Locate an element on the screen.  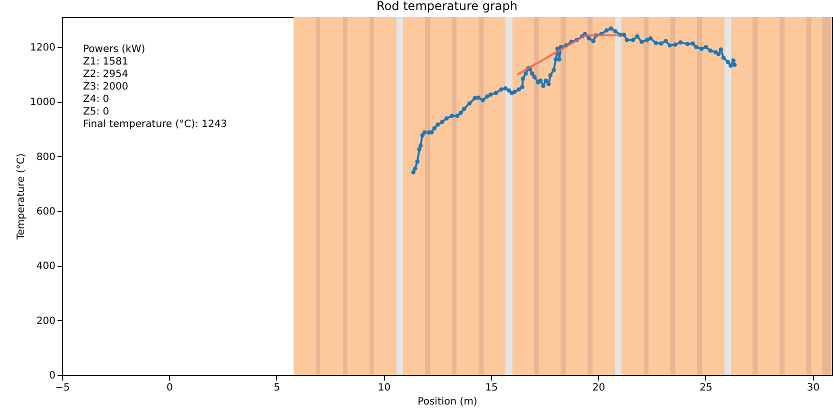
y-tick-label: 1000 is located at coordinates (43, 102).